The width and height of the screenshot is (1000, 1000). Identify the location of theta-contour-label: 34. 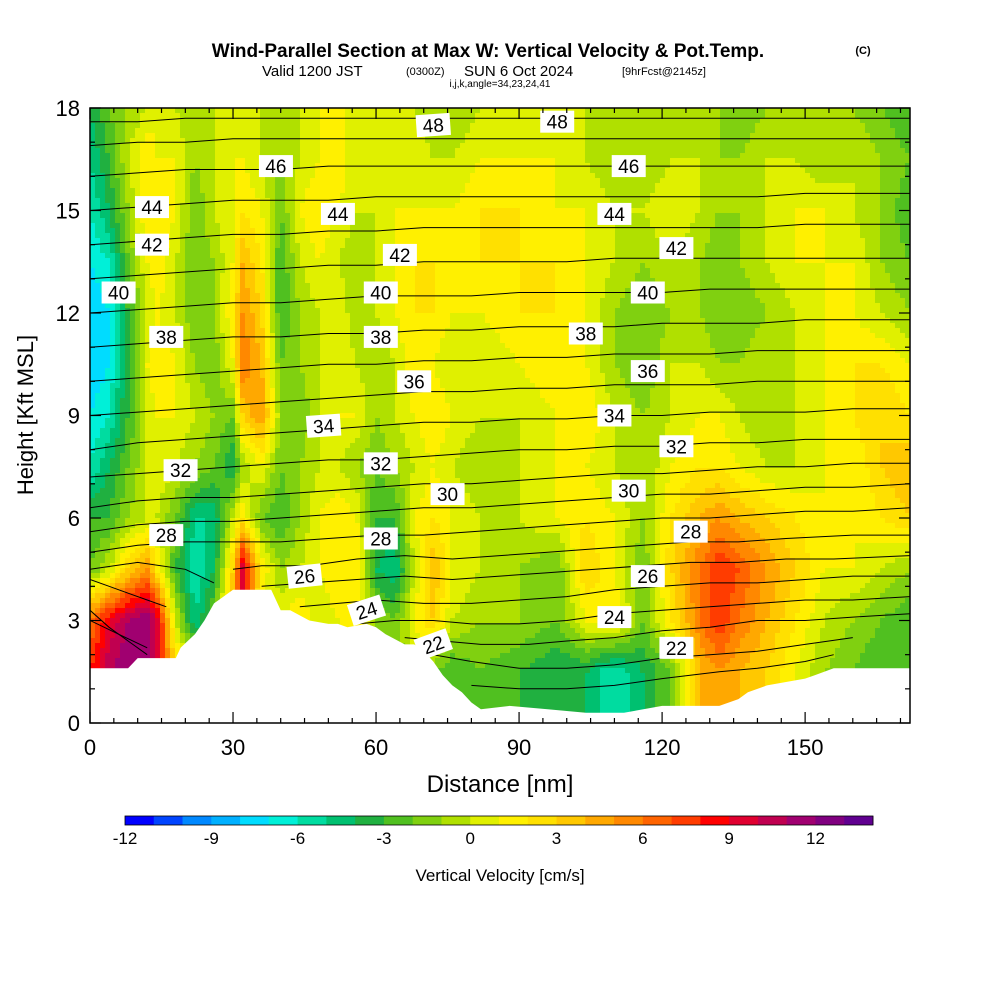
(323, 425).